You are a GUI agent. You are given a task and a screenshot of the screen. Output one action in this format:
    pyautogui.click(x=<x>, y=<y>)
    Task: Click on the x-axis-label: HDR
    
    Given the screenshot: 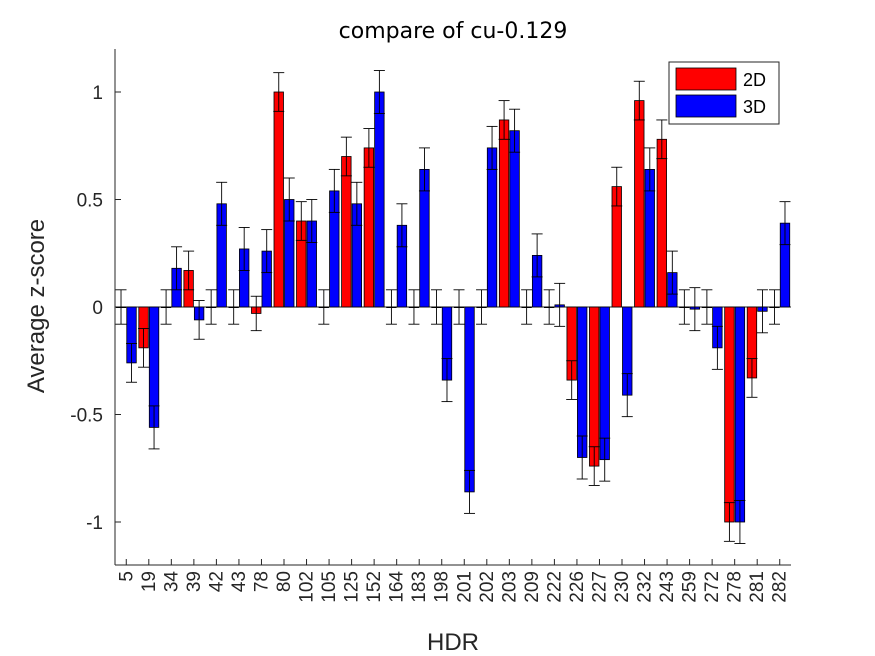 What is the action you would take?
    pyautogui.click(x=453, y=642)
    